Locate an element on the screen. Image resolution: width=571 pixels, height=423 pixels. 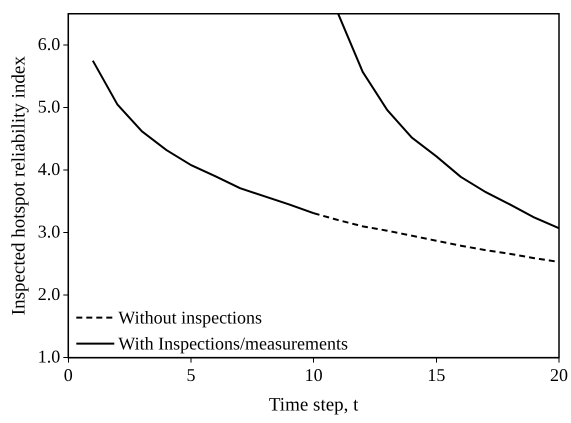
x-tick-label: 0 is located at coordinates (68, 375).